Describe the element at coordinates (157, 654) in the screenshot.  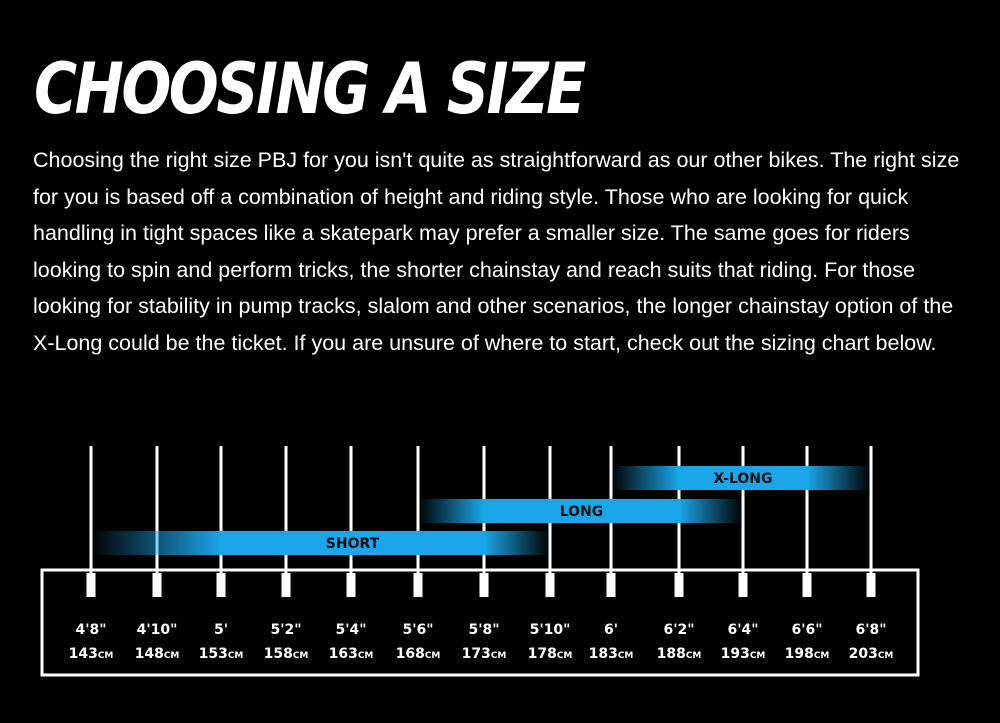
I see `height-label-metric: 148CM` at that location.